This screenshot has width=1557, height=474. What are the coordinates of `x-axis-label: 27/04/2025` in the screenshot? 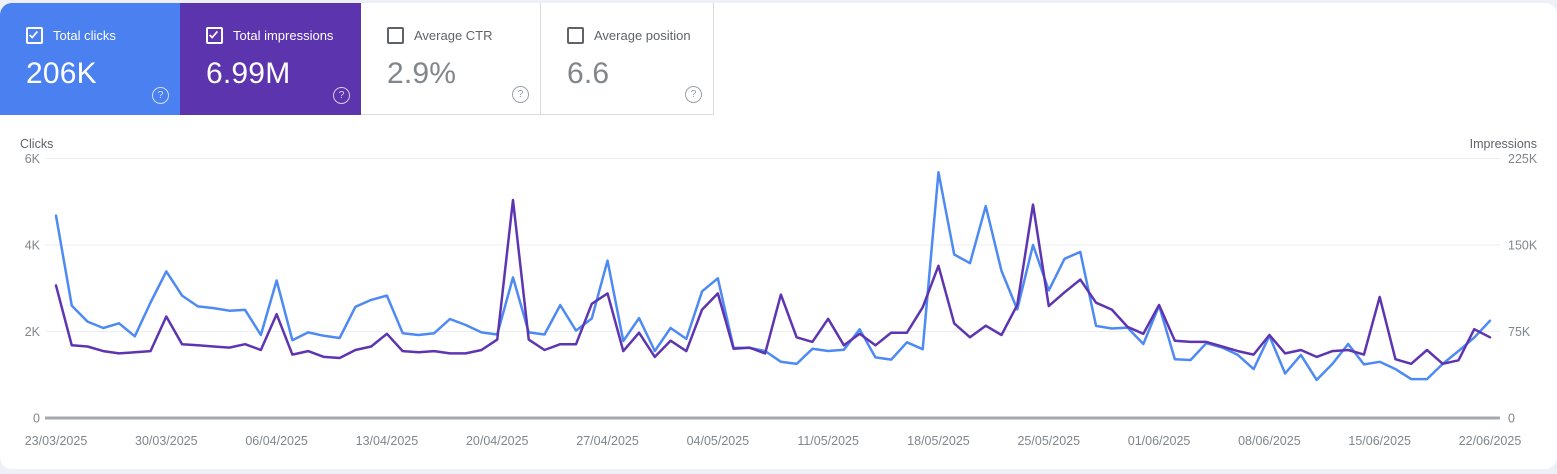 It's located at (607, 441).